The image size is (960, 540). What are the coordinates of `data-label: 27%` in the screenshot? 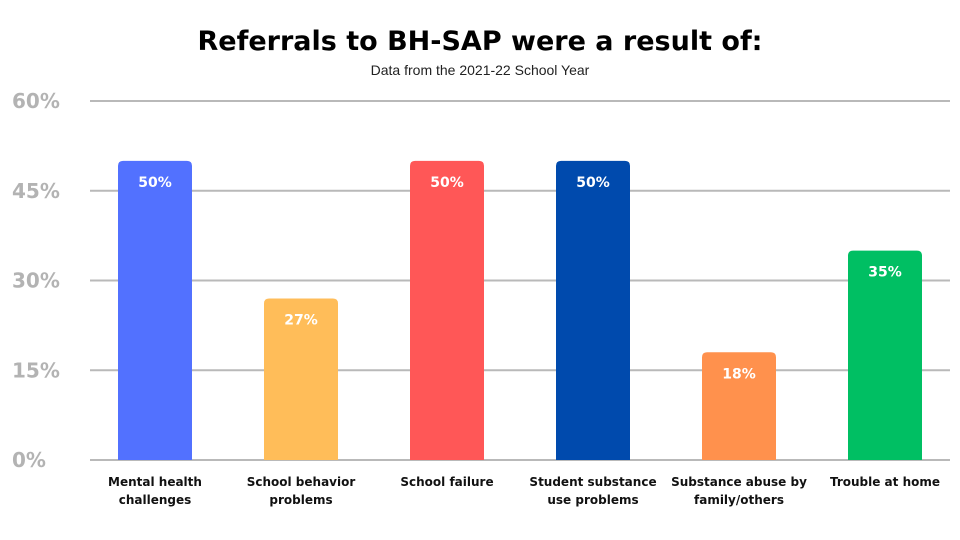 It's located at (301, 320).